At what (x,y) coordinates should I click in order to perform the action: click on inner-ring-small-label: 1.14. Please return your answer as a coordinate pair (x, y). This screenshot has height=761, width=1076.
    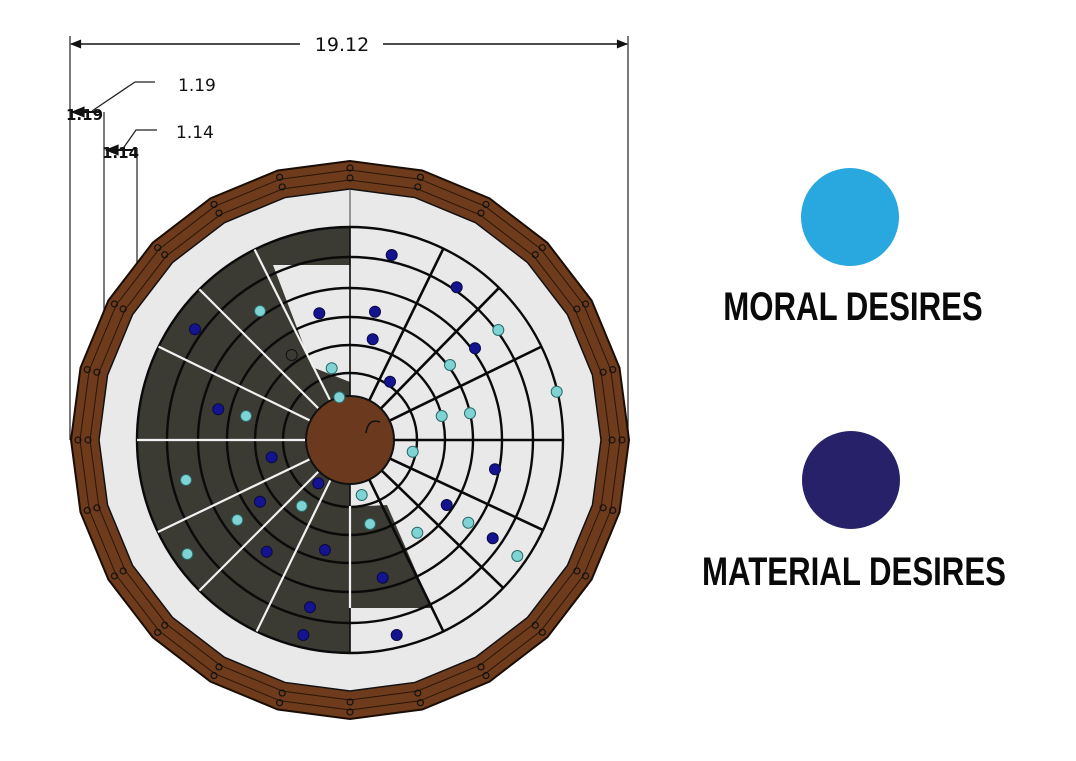
    Looking at the image, I should click on (120, 153).